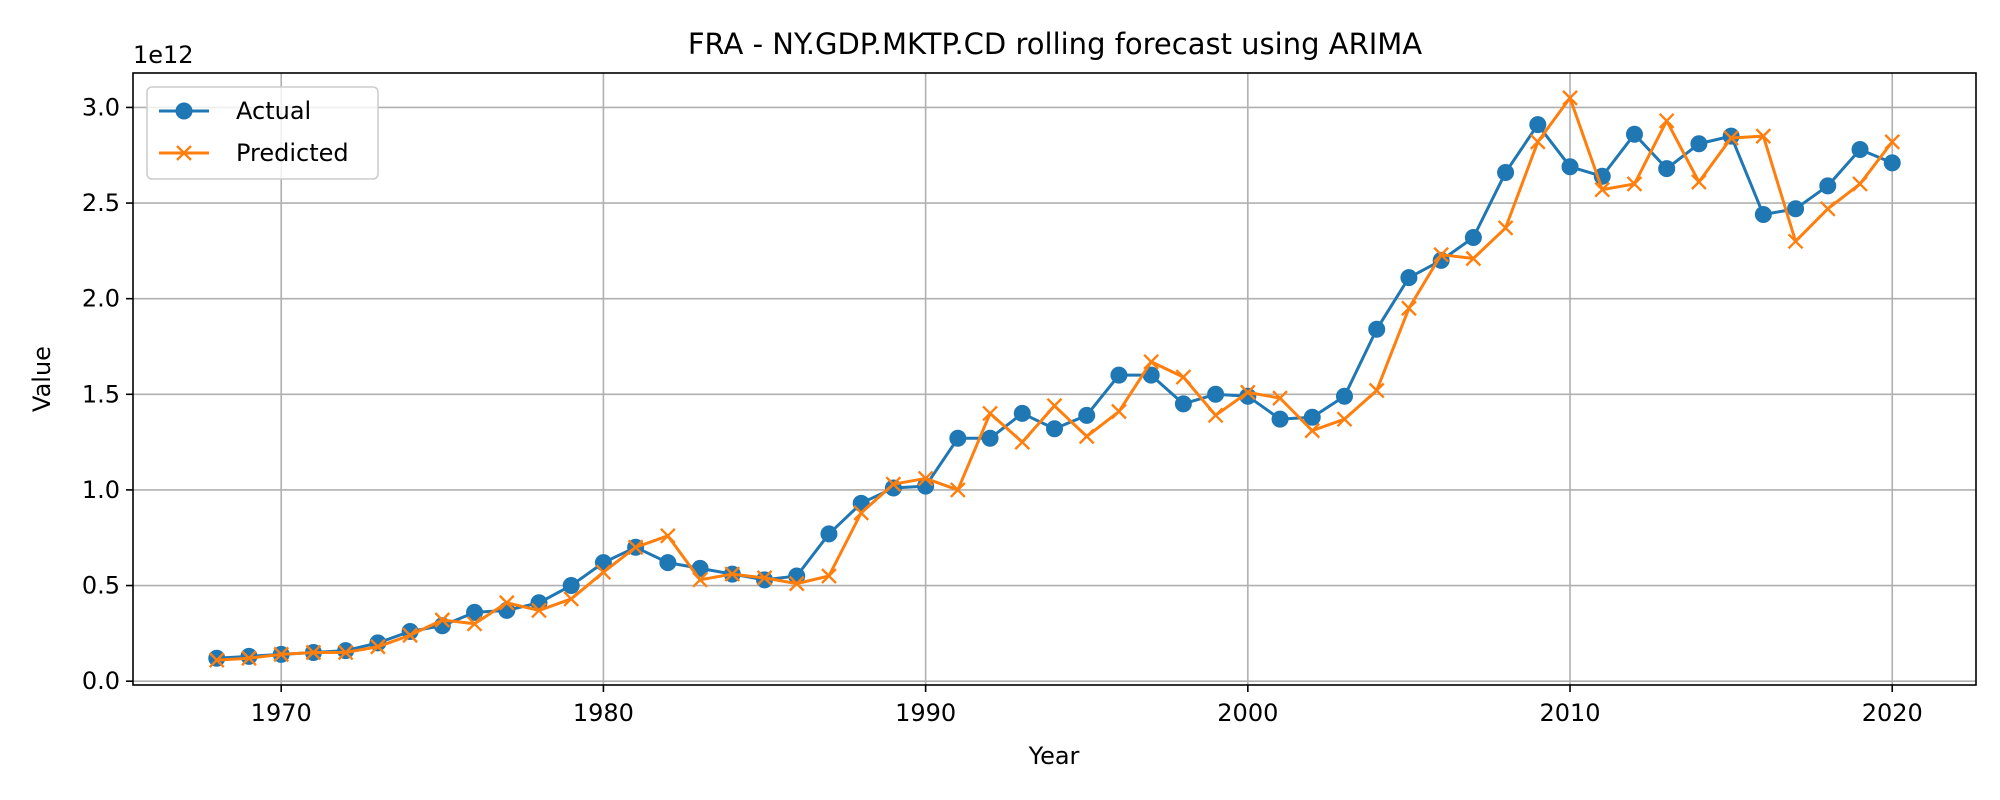  I want to click on y-offset-text: 1e12, so click(163, 55).